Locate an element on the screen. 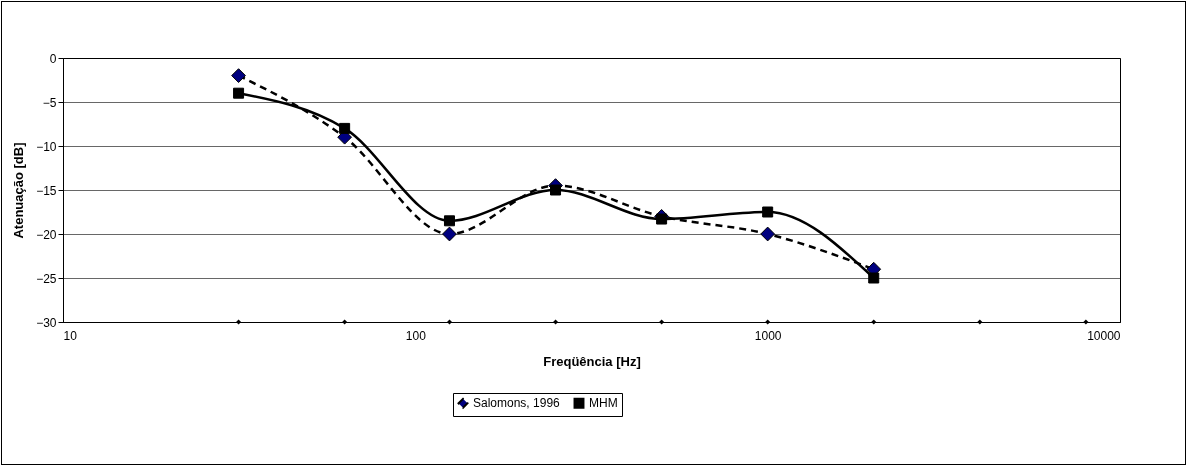 This screenshot has height=468, width=1189. y-tick-label: 0 is located at coordinates (53, 58).